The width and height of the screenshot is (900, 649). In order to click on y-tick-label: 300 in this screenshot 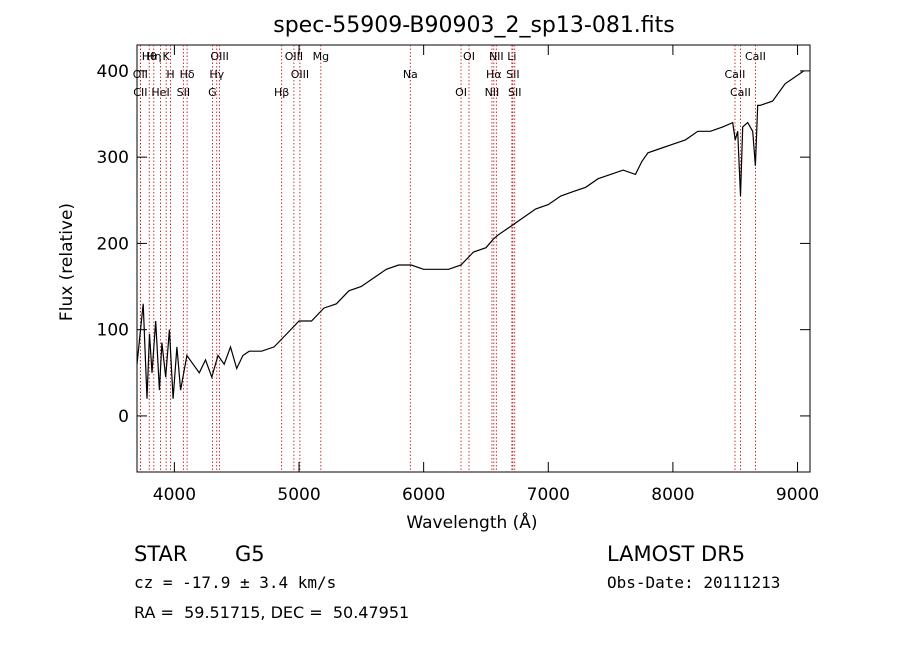, I will do `click(113, 158)`.